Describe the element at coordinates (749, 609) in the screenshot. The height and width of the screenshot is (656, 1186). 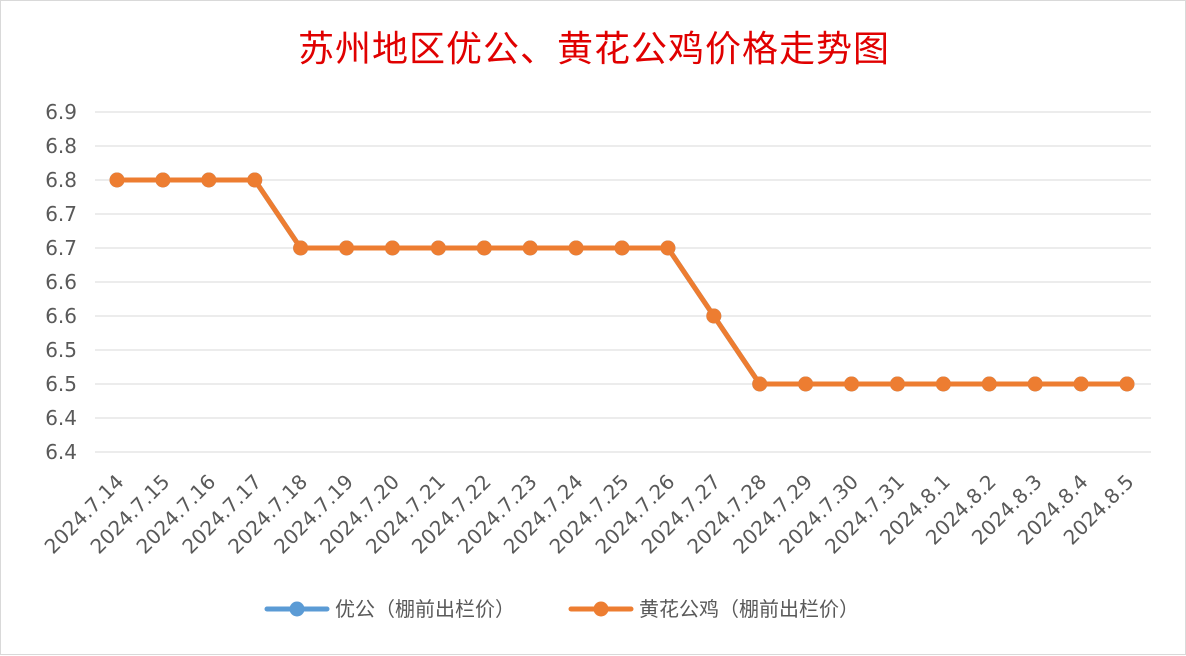
I see `legend-label: 黄花公鸡（棚前出栏价）` at that location.